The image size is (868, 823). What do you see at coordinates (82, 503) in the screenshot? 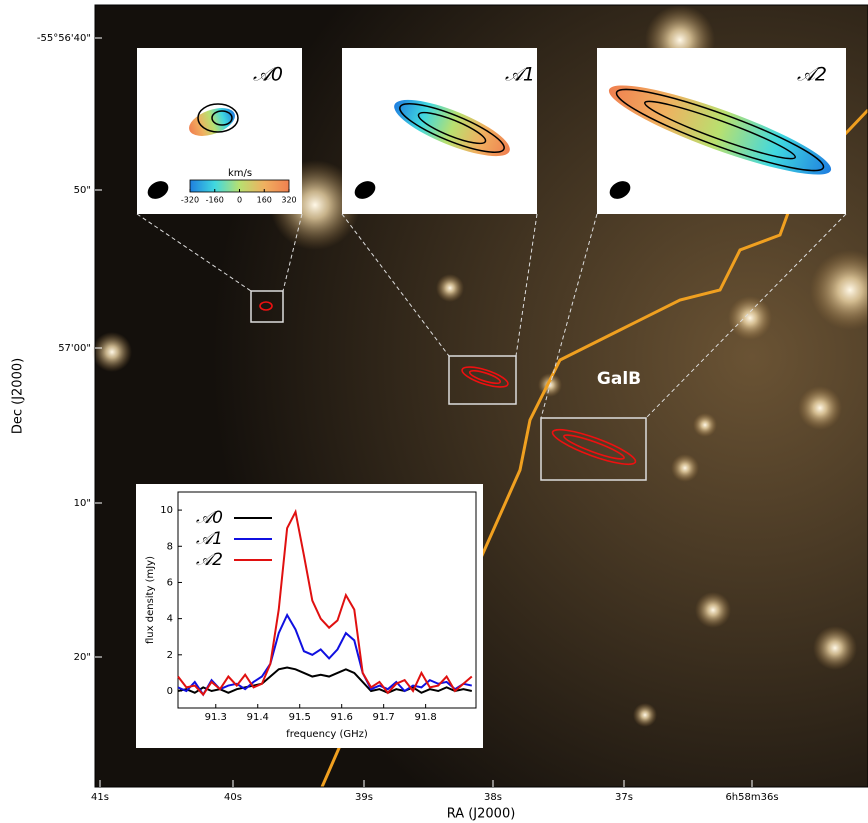
I see `y-tick-label: 10"` at bounding box center [82, 503].